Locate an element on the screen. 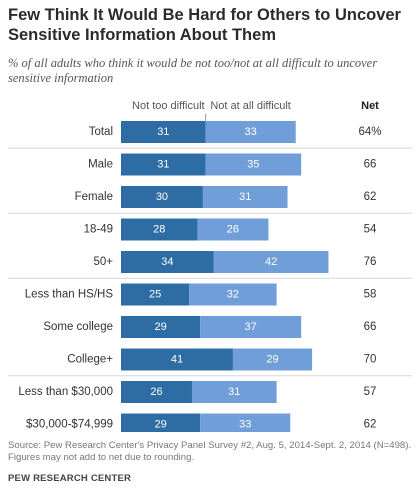 The height and width of the screenshot is (500, 420). credit: PEW RESEARCH CENTER is located at coordinates (70, 478).